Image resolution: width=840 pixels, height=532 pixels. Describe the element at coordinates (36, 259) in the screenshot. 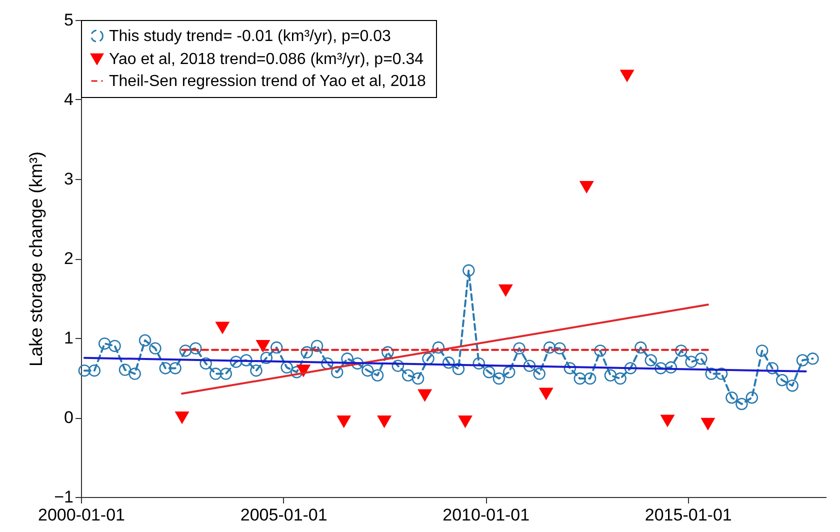

I see `y-axis-title: Lake storage change (km³)` at that location.